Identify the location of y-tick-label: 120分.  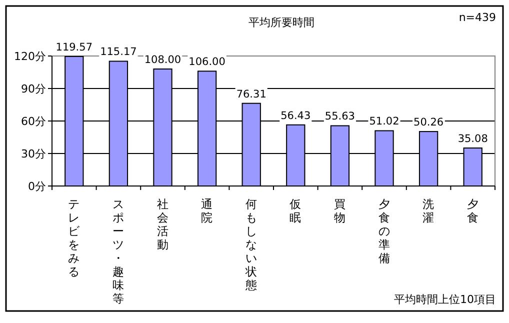
(30, 56).